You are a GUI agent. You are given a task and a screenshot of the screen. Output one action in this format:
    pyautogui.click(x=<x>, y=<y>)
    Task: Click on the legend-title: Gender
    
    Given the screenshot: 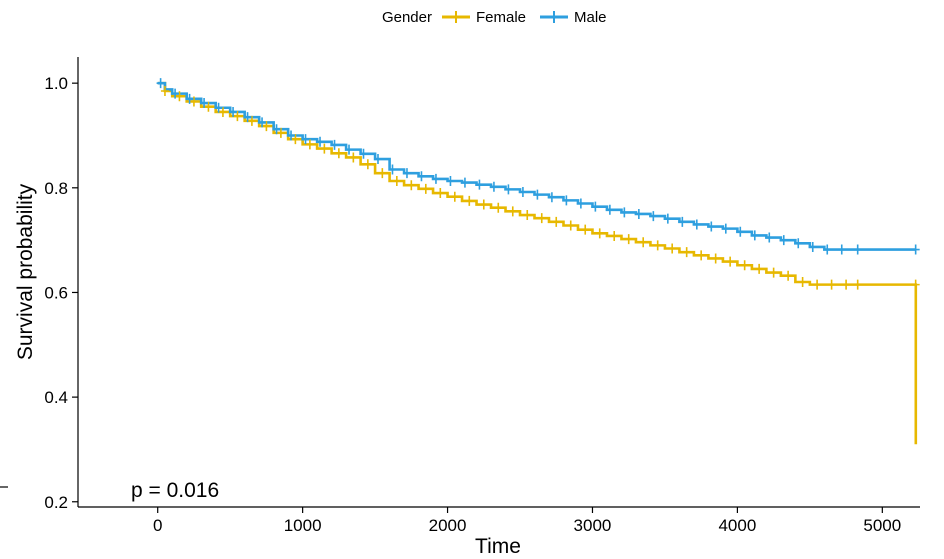 What is the action you would take?
    pyautogui.click(x=407, y=17)
    